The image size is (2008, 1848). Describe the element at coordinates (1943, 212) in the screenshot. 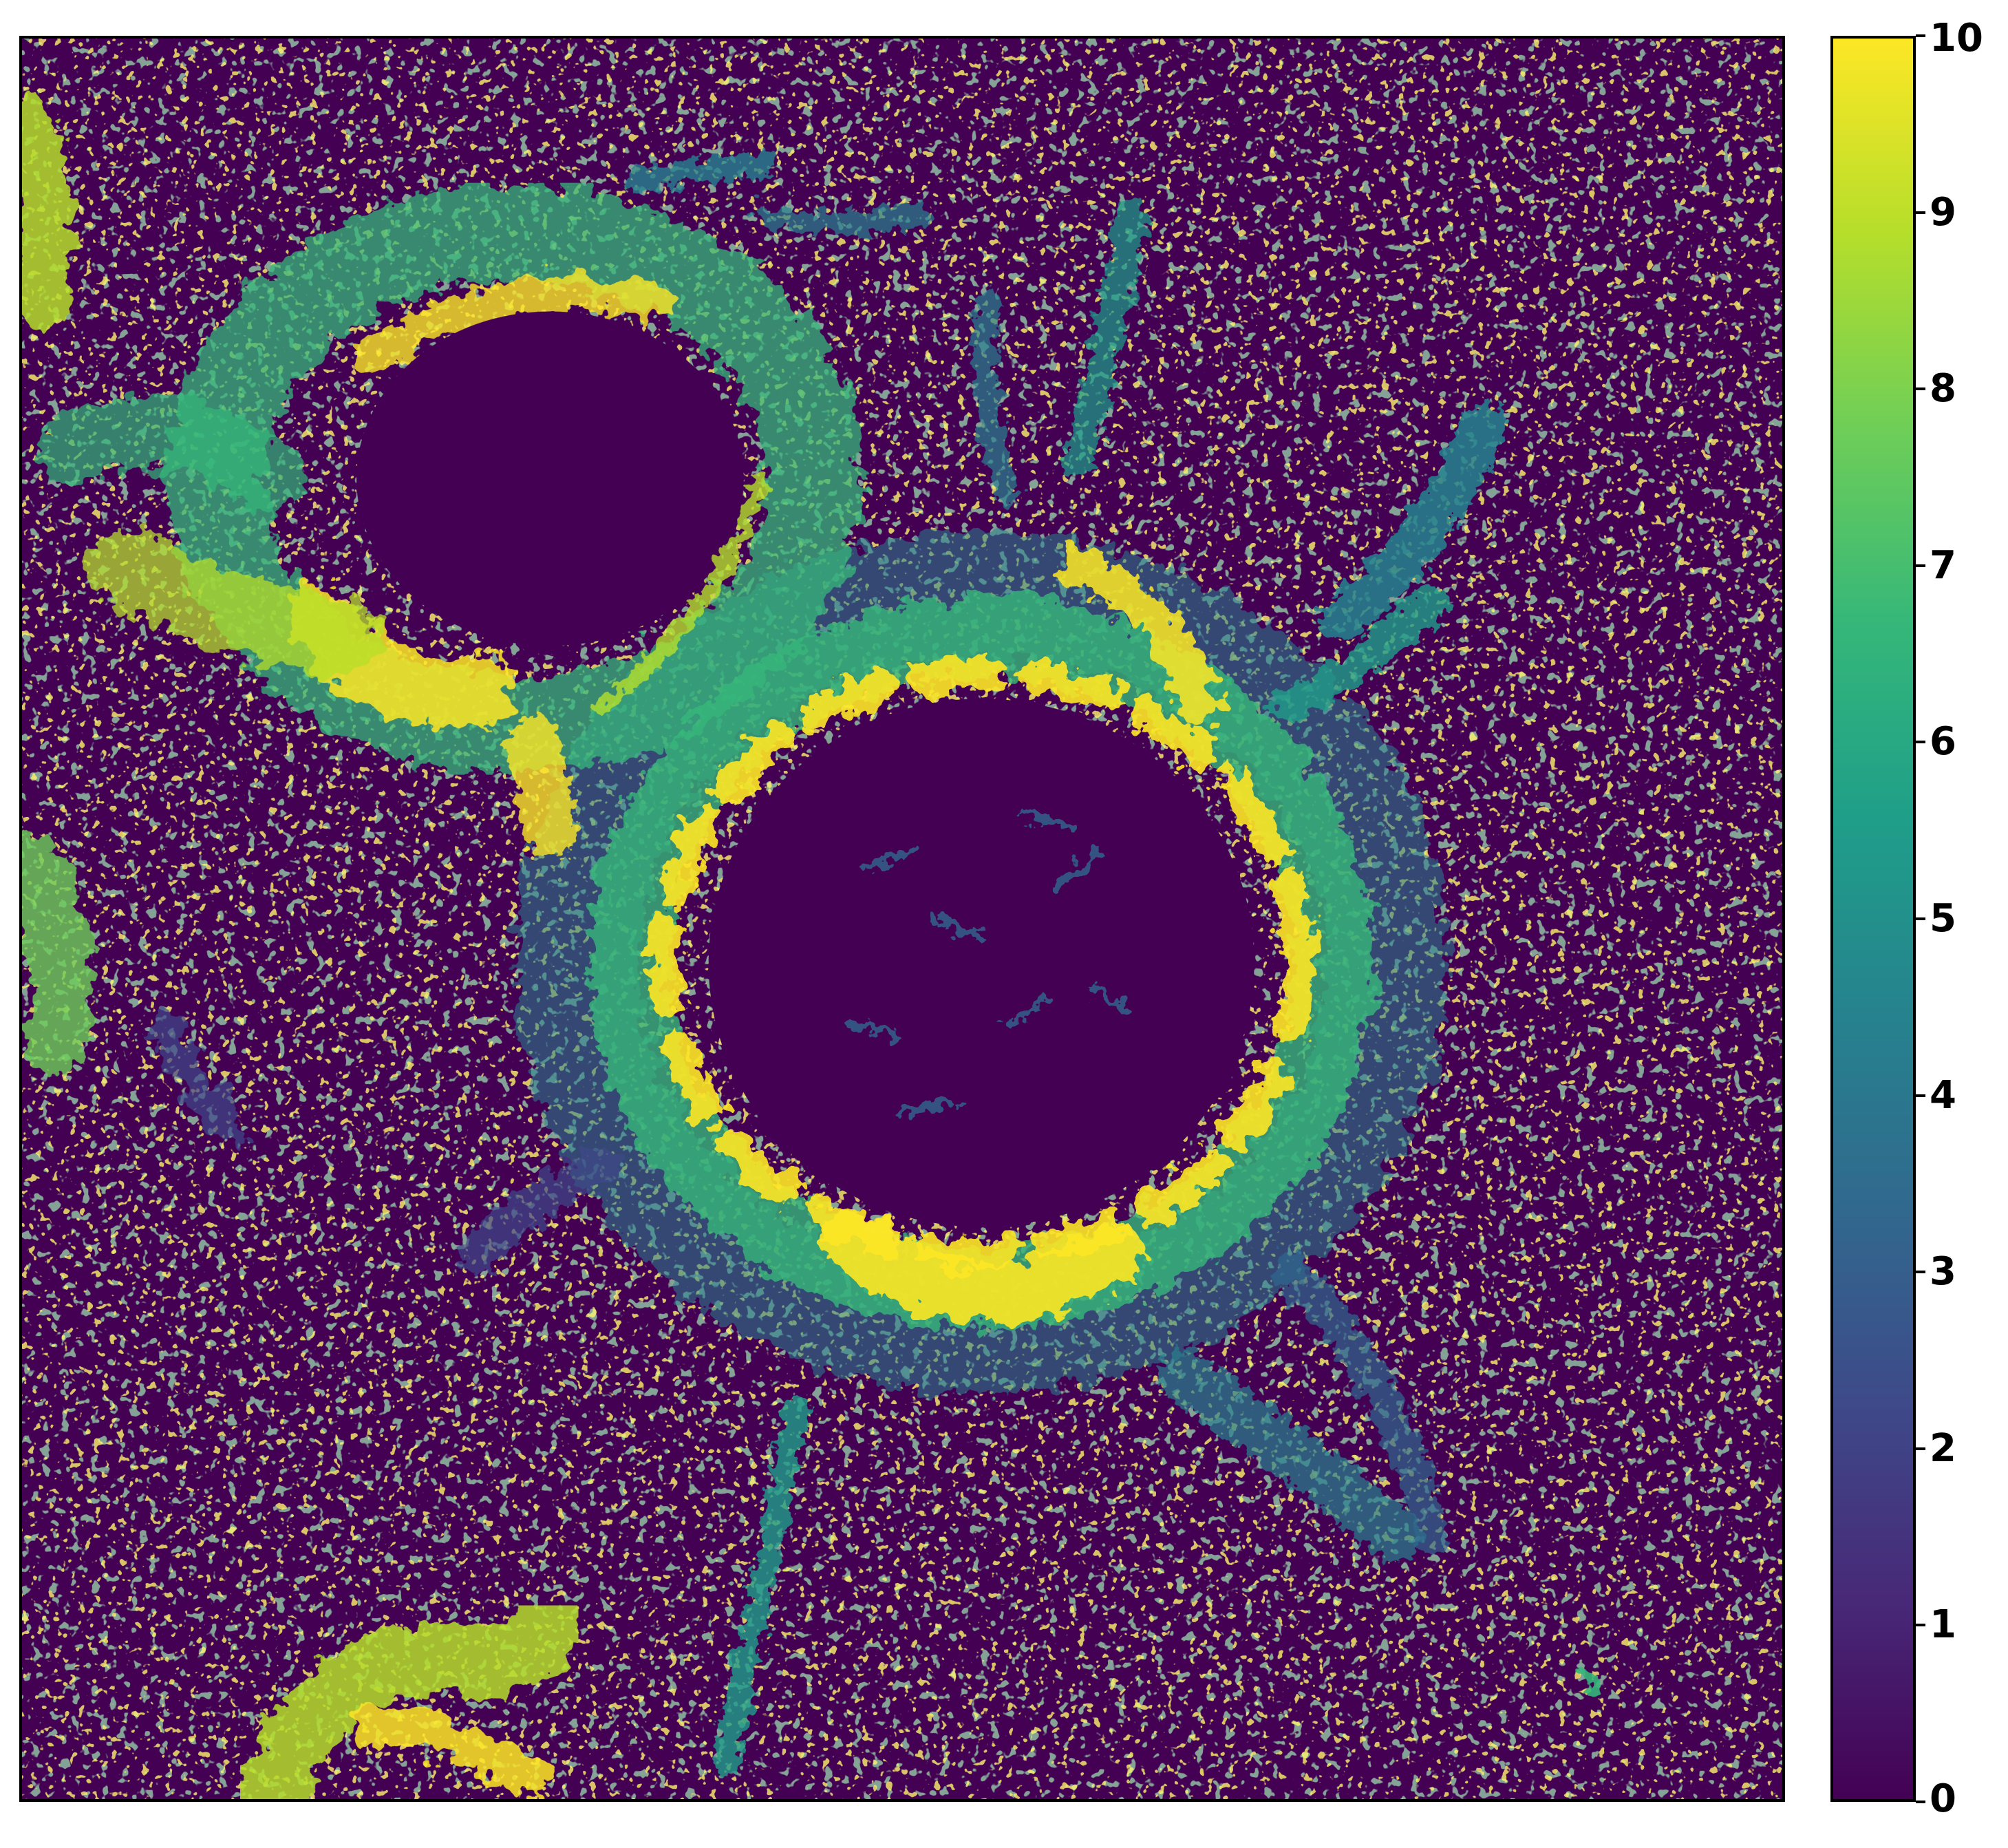

I see `colorbar-tick-label: 9` at that location.